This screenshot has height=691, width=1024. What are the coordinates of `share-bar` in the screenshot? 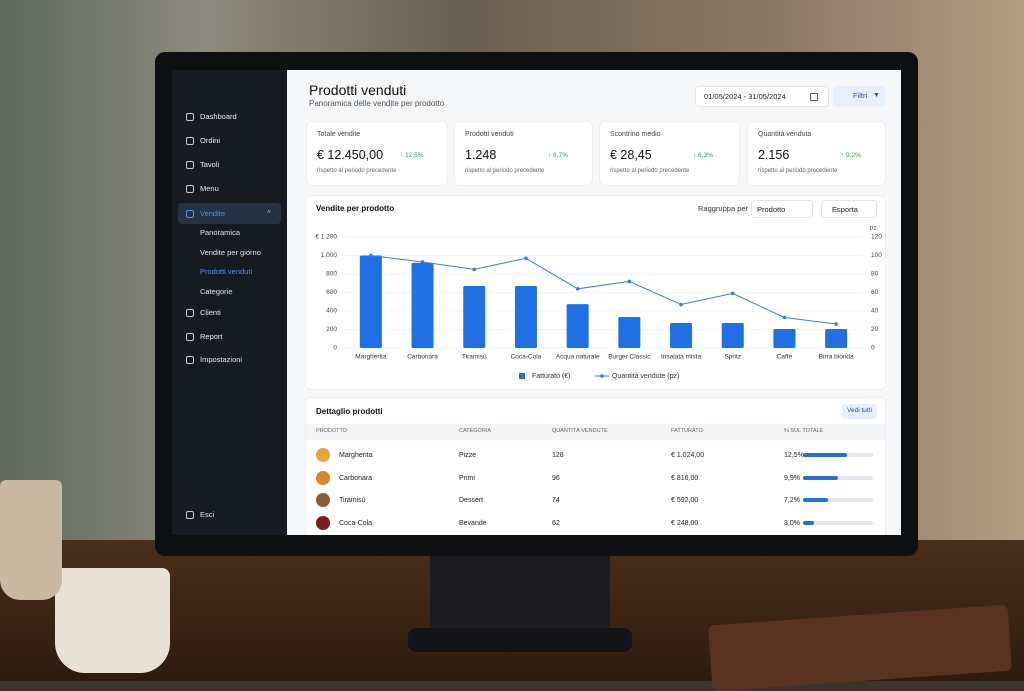 It's located at (816, 500).